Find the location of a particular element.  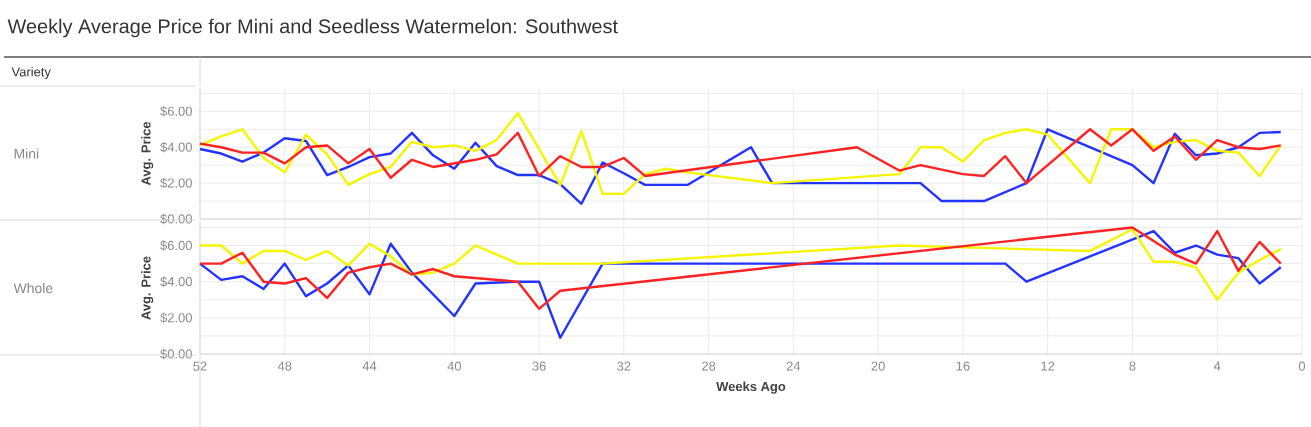

x-tick-label: 16 is located at coordinates (963, 366).